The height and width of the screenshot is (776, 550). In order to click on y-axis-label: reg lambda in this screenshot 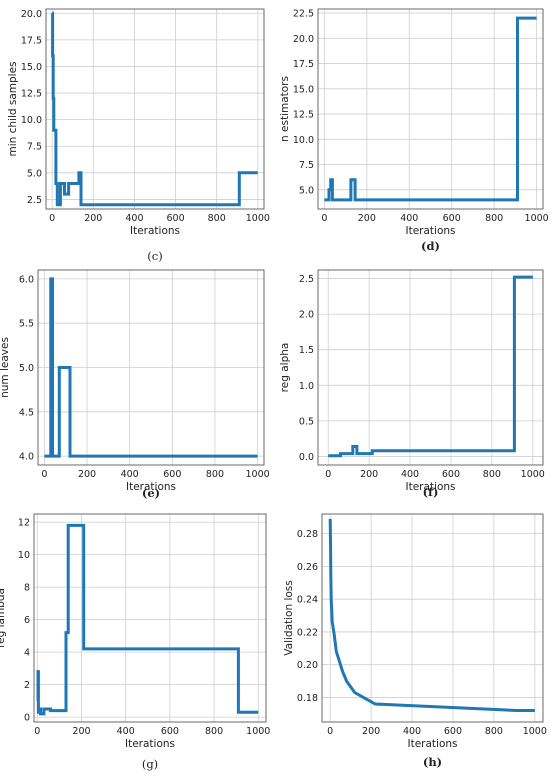, I will do `click(3, 618)`.